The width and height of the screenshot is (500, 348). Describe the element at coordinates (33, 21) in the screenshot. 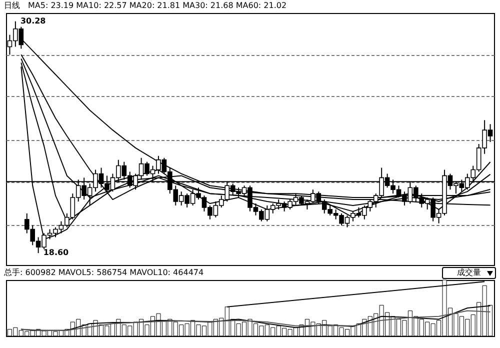

I see `annotation: 30.28` at that location.